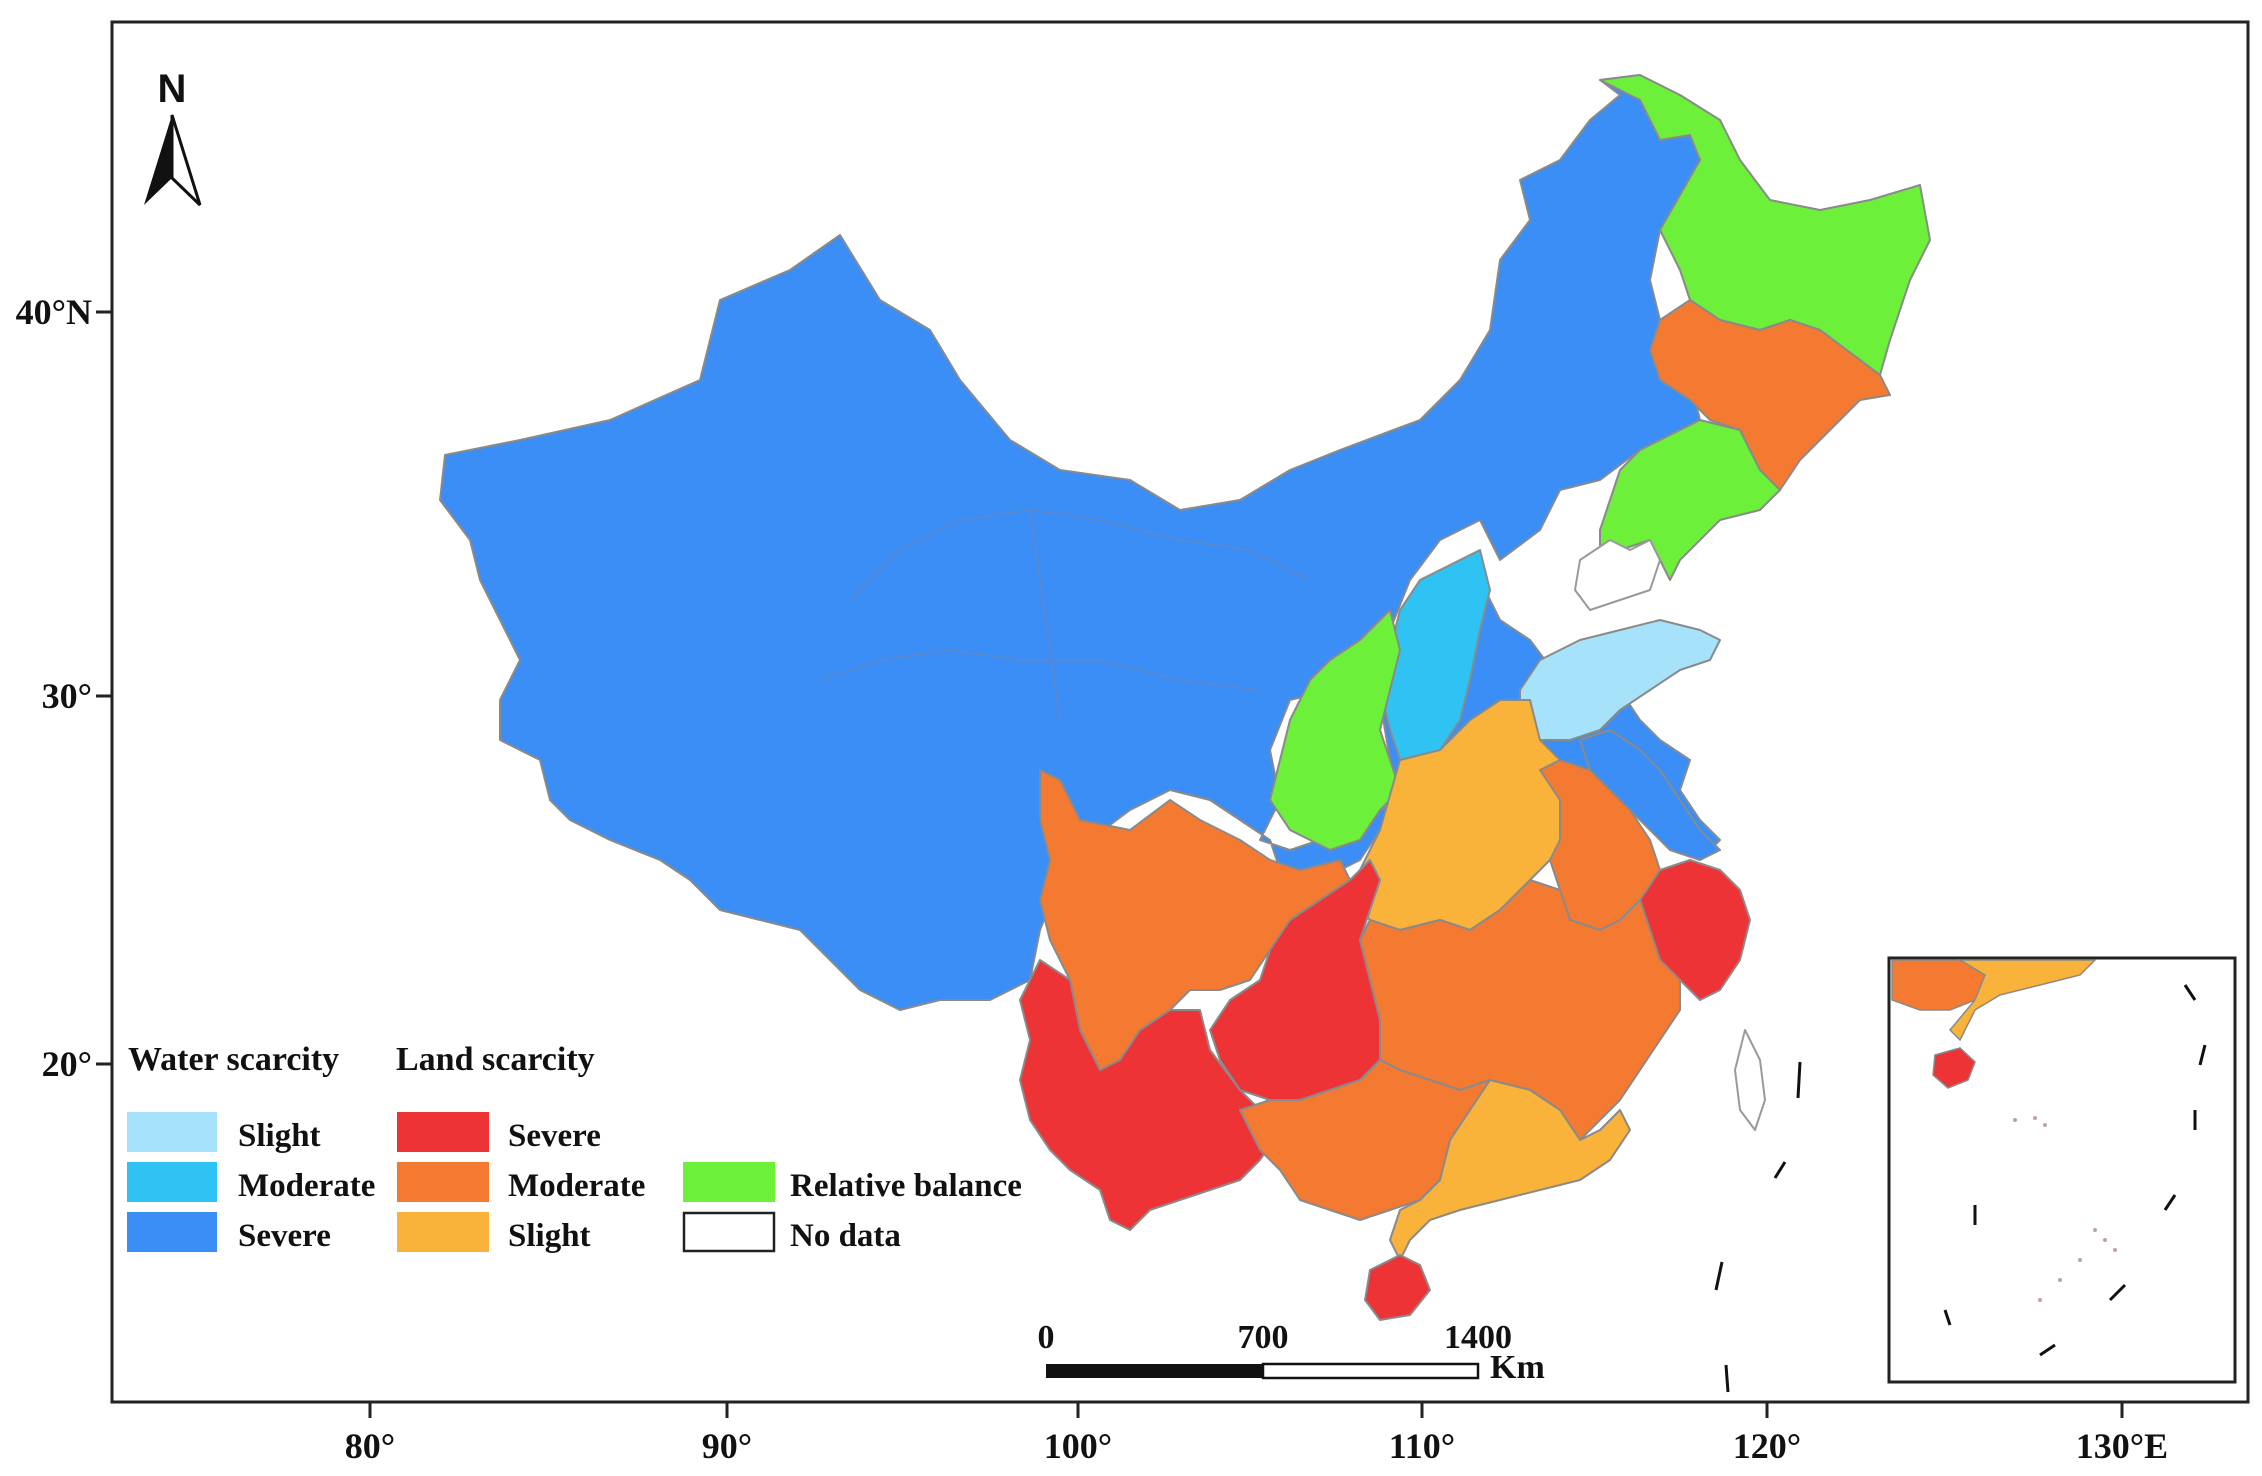 This screenshot has height=1476, width=2262. What do you see at coordinates (554, 1136) in the screenshot?
I see `legend-label-land-severe: Severe` at bounding box center [554, 1136].